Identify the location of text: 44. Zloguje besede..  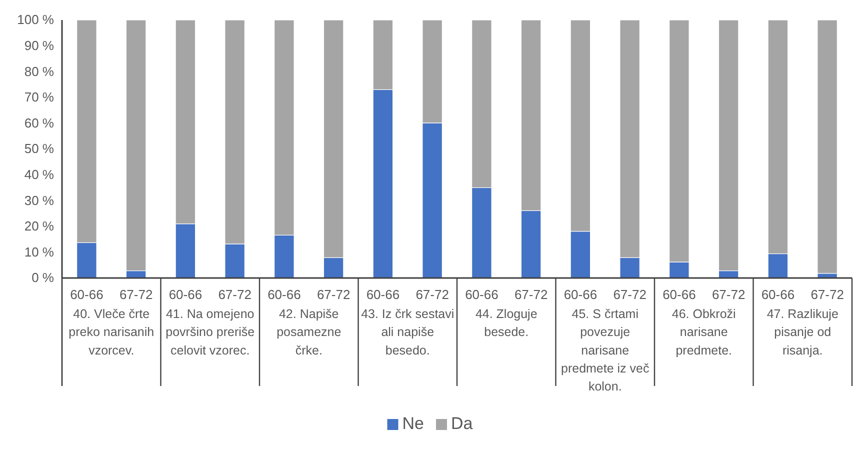
(506, 323).